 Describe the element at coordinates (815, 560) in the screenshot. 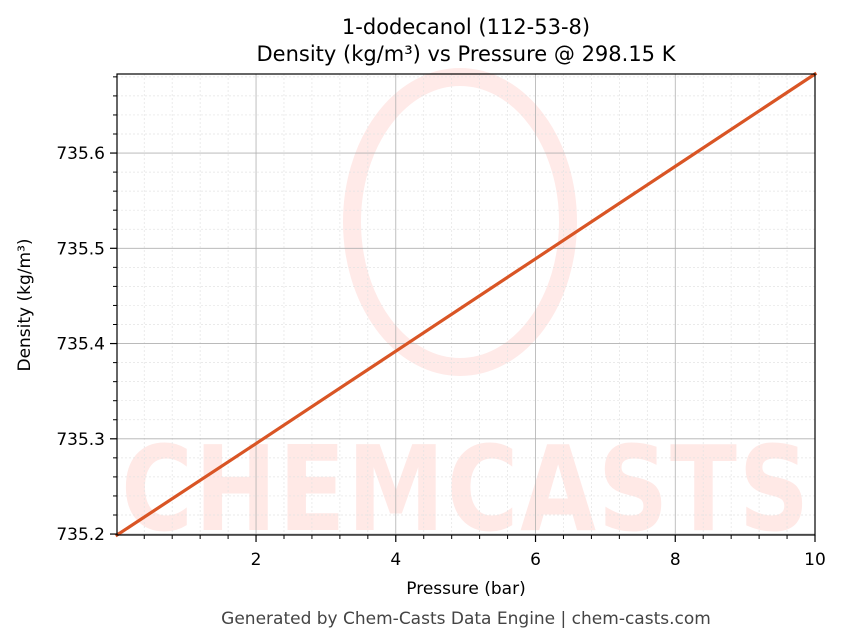

I see `x-tick-label: 10` at that location.